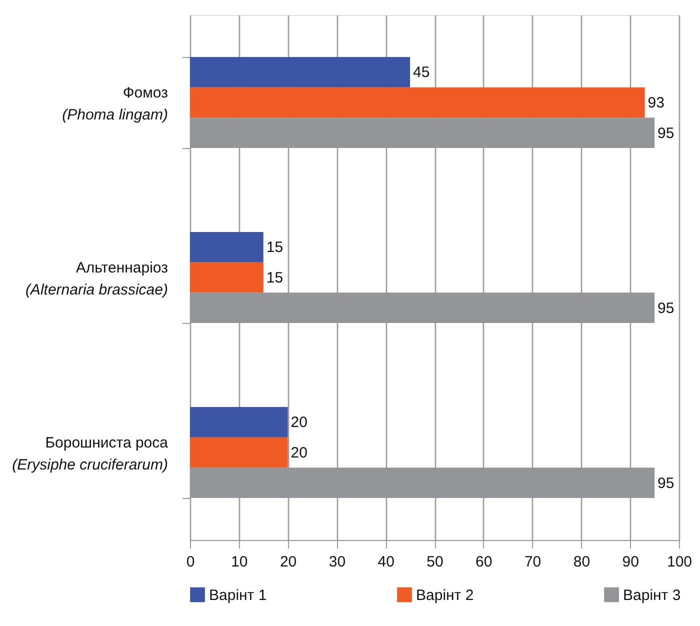  Describe the element at coordinates (421, 73) in the screenshot. I see `data-label: 45` at that location.